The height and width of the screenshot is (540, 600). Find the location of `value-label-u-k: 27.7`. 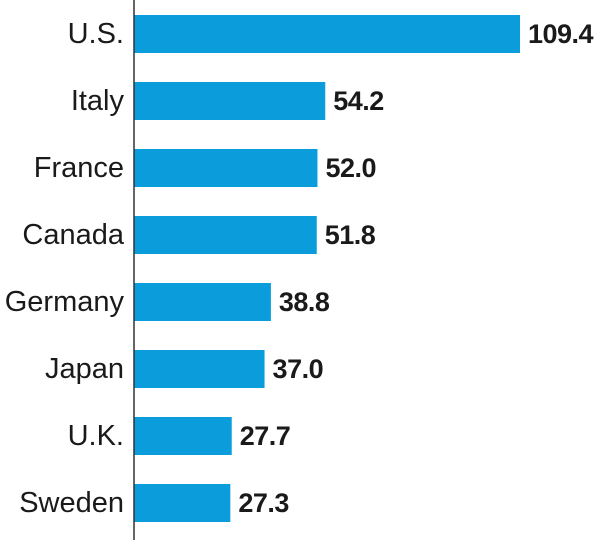

value-label-u-k: 27.7 is located at coordinates (265, 436).